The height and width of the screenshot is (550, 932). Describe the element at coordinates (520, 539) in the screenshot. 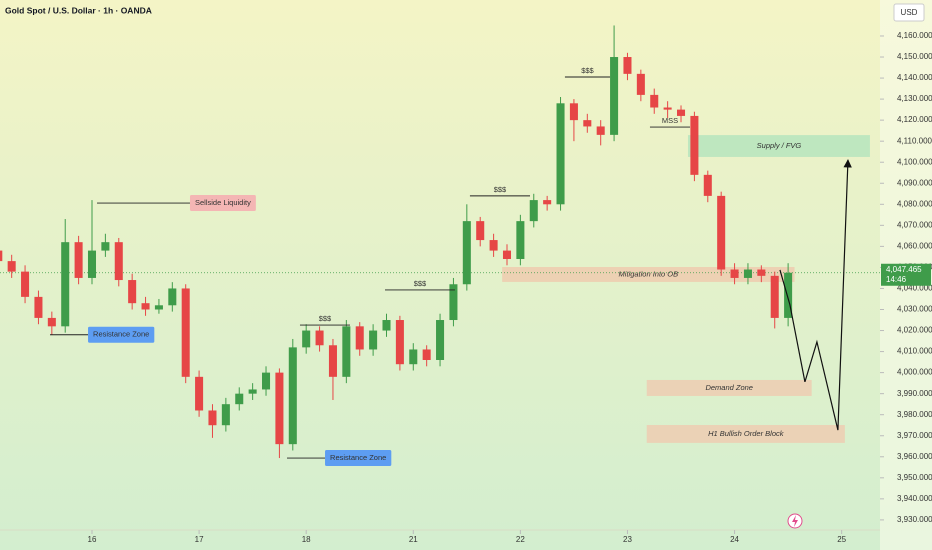

I see `x-tick-label: 22` at that location.